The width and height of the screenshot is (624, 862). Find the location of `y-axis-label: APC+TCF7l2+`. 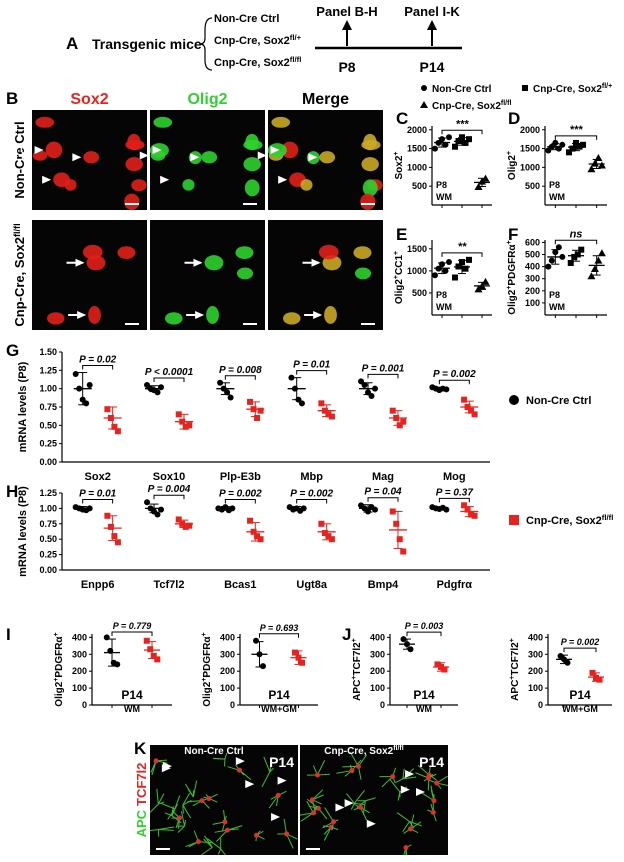

y-axis-label: APC+TCF7l2+ is located at coordinates (357, 669).